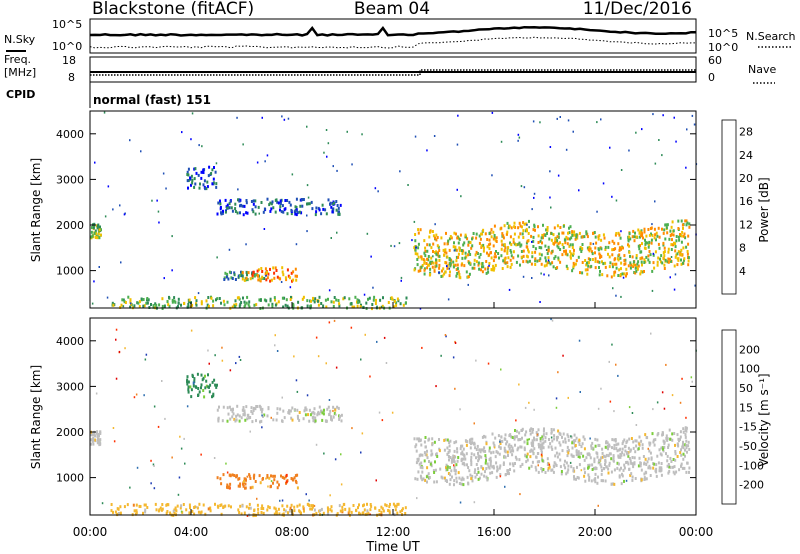  I want to click on cpid-label: CPID, so click(20, 94).